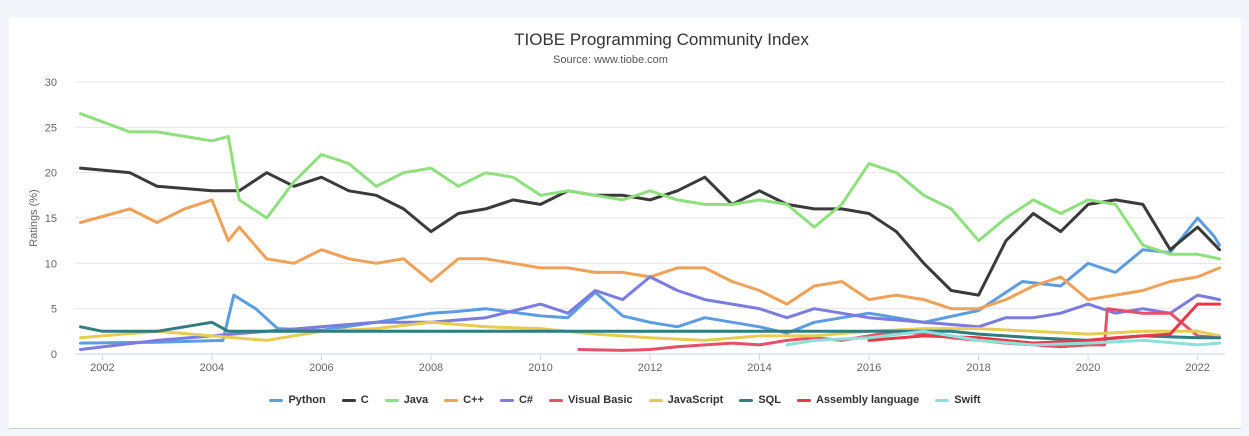 This screenshot has width=1249, height=436. Describe the element at coordinates (51, 83) in the screenshot. I see `y-tick-label: 30` at that location.